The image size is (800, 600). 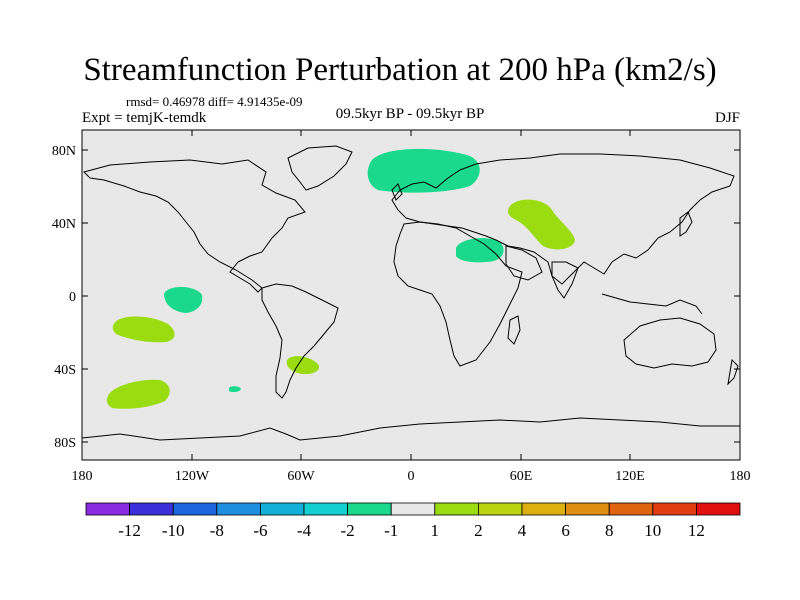 What do you see at coordinates (144, 118) in the screenshot?
I see `experiment-label: Expt = temjK-temdk` at bounding box center [144, 118].